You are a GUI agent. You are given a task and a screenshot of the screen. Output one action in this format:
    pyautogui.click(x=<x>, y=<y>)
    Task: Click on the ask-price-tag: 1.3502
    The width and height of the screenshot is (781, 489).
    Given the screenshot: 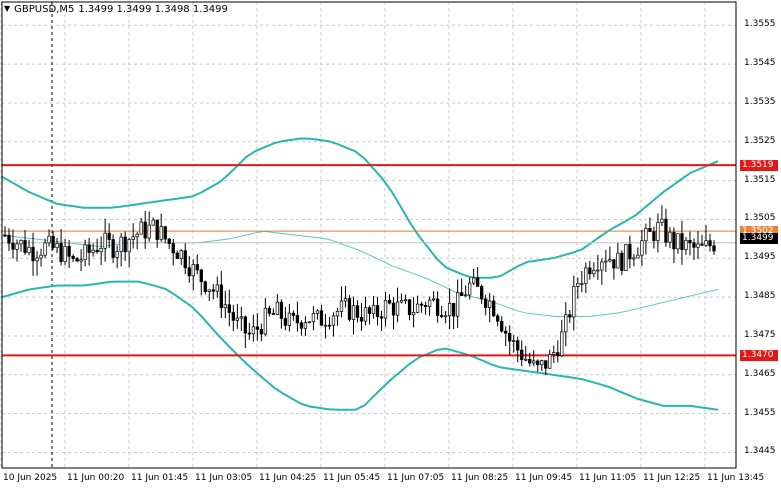 What is the action you would take?
    pyautogui.click(x=759, y=231)
    